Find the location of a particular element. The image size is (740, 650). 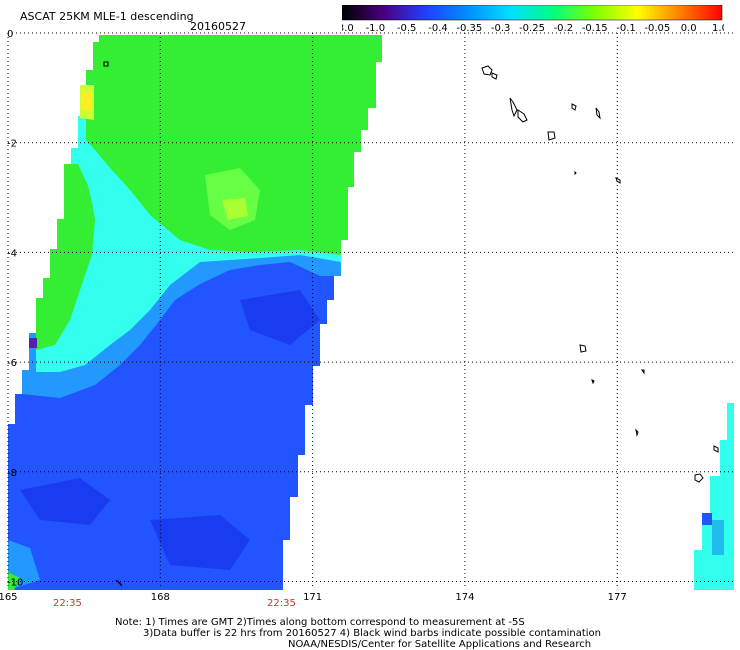

y-tick-label: -10 is located at coordinates (15, 583).